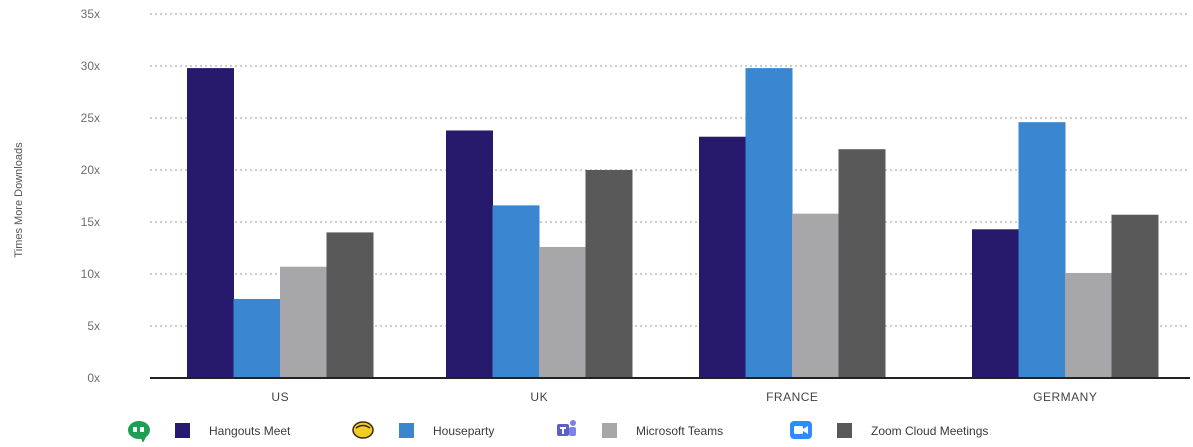  I want to click on y-tick-label: 15x, so click(90, 222).